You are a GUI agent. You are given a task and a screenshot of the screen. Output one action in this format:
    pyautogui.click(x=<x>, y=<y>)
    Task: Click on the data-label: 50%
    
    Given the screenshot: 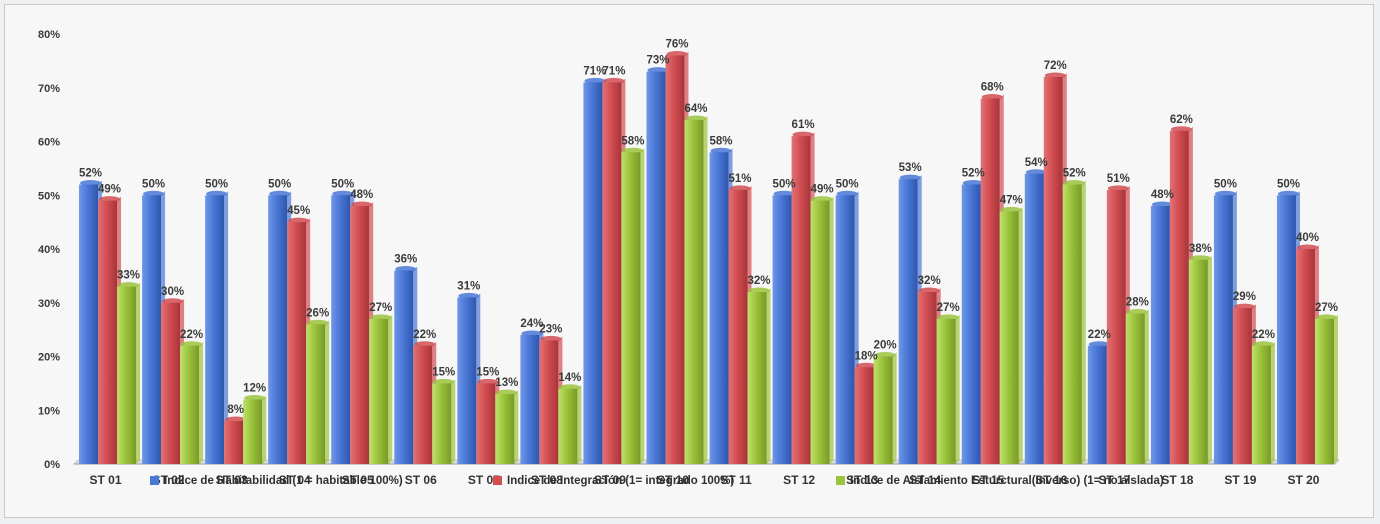 What is the action you would take?
    pyautogui.click(x=342, y=184)
    